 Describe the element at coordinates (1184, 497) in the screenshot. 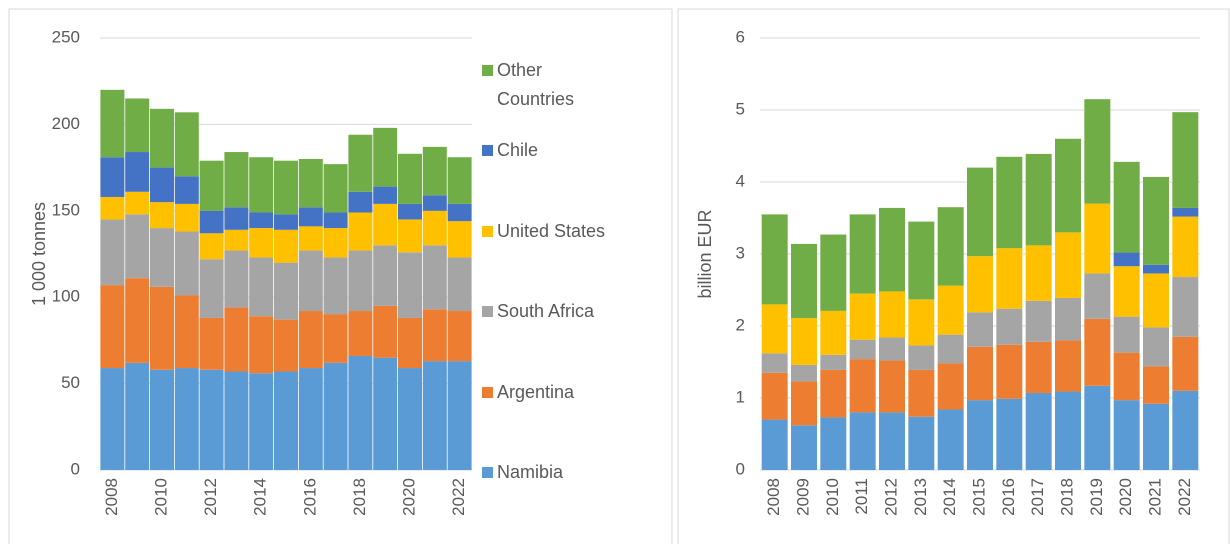

I see `x-tick-label: 2022` at that location.